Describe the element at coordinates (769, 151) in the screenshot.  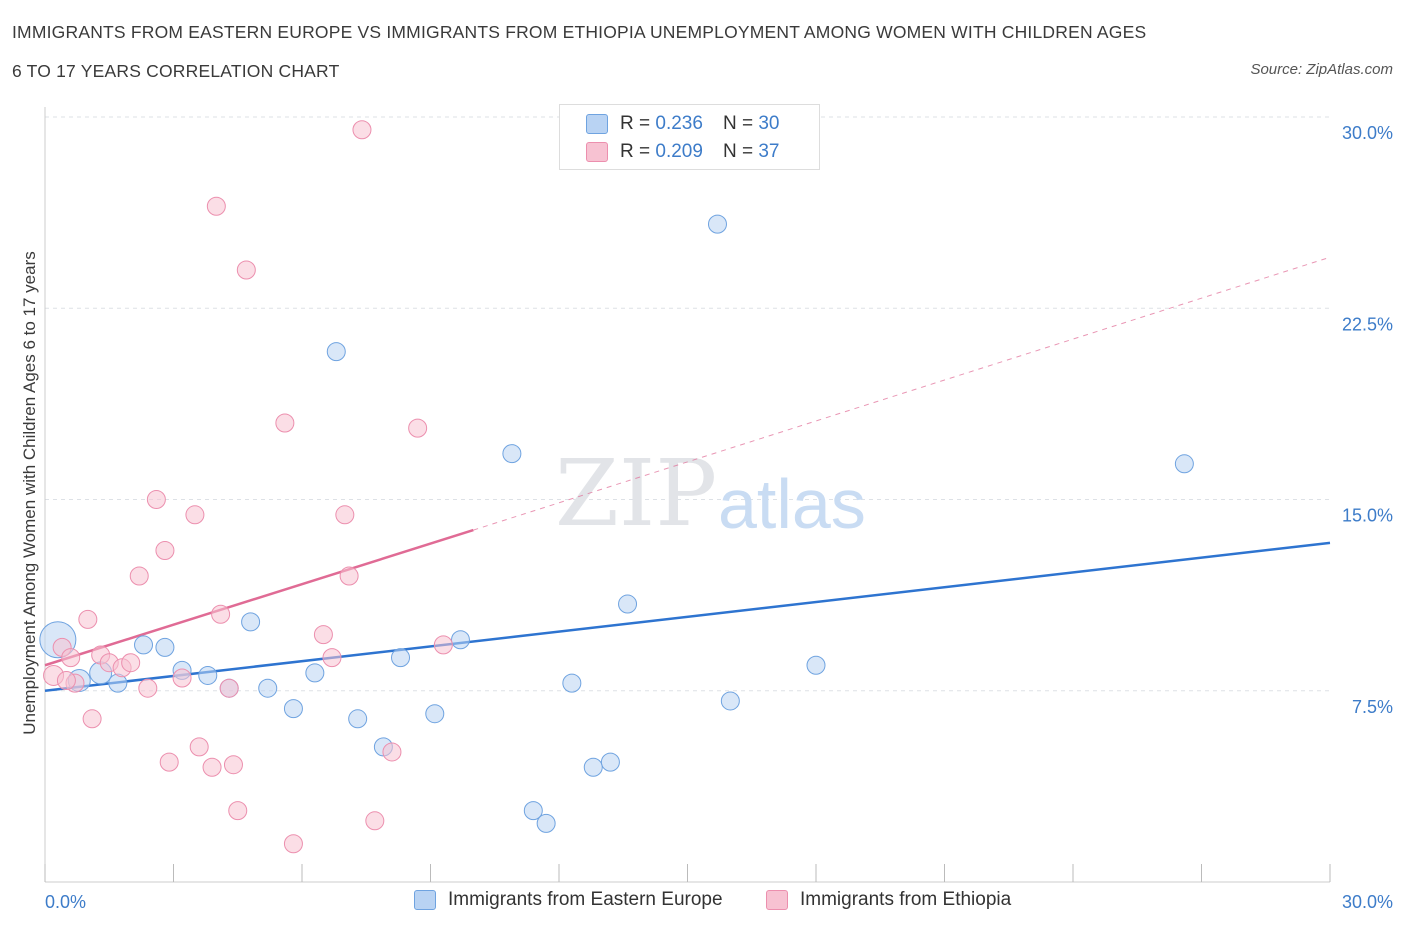
I see `legend-n-value: 37` at that location.